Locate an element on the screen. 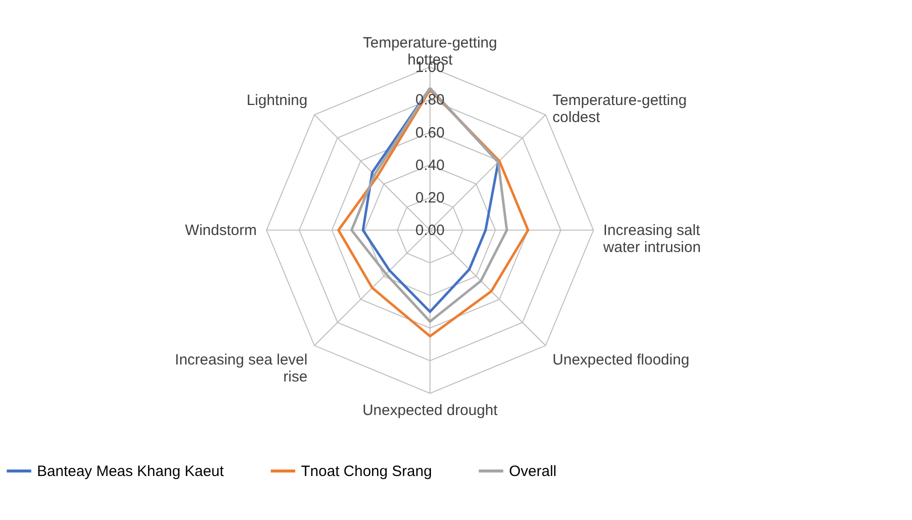 Image resolution: width=912 pixels, height=520 pixels. y-tick-label: 0.40 is located at coordinates (430, 165).